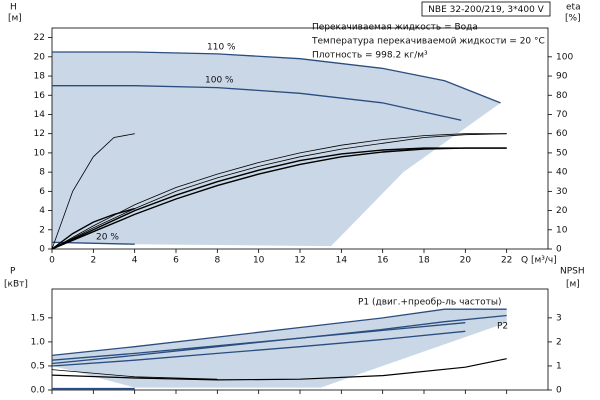  What do you see at coordinates (370, 56) in the screenshot?
I see `note: Плотность = 998.2 кг/м³` at bounding box center [370, 56].